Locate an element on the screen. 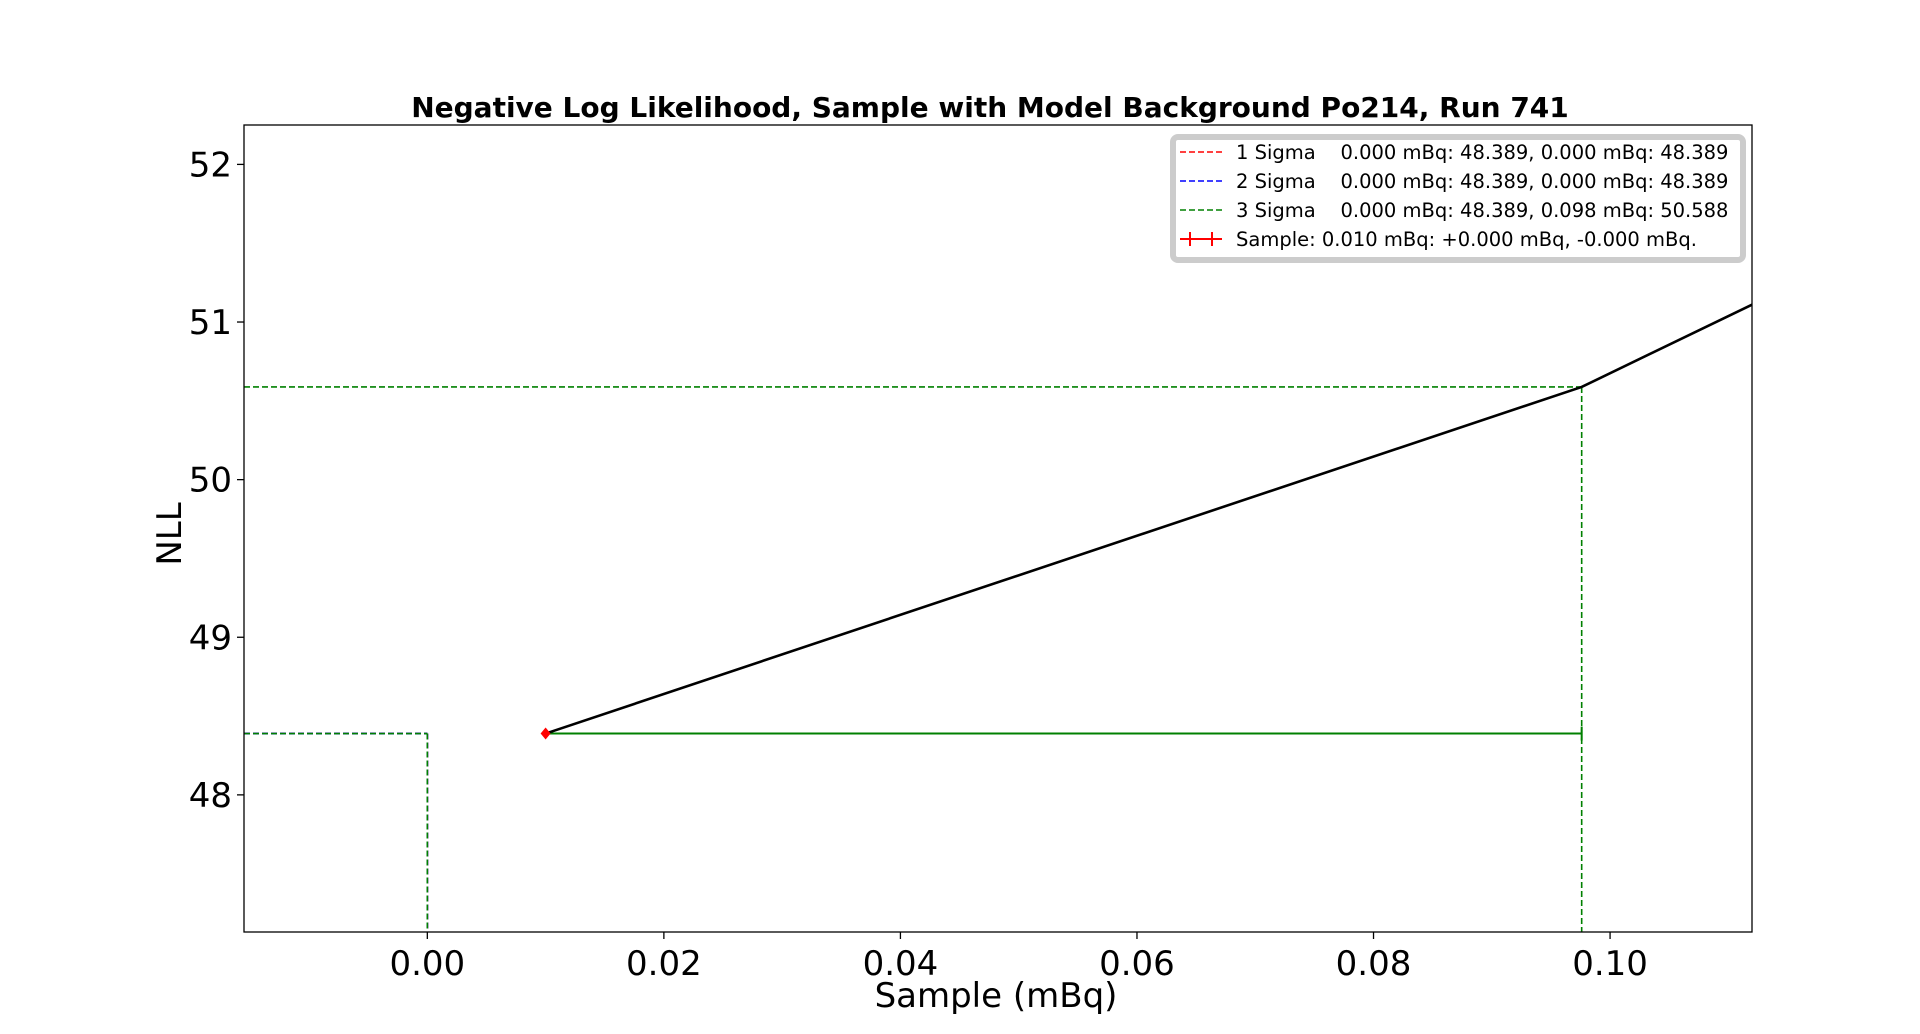 The height and width of the screenshot is (1034, 1920). x-tick-label: 0.02 is located at coordinates (664, 964).